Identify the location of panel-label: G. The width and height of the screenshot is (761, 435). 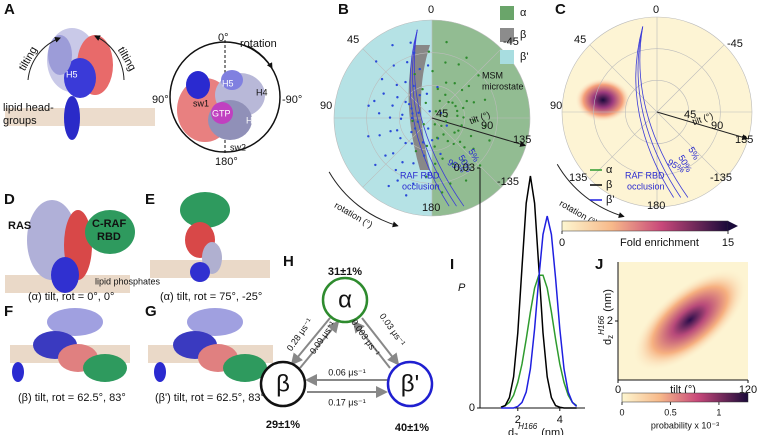
(151, 311).